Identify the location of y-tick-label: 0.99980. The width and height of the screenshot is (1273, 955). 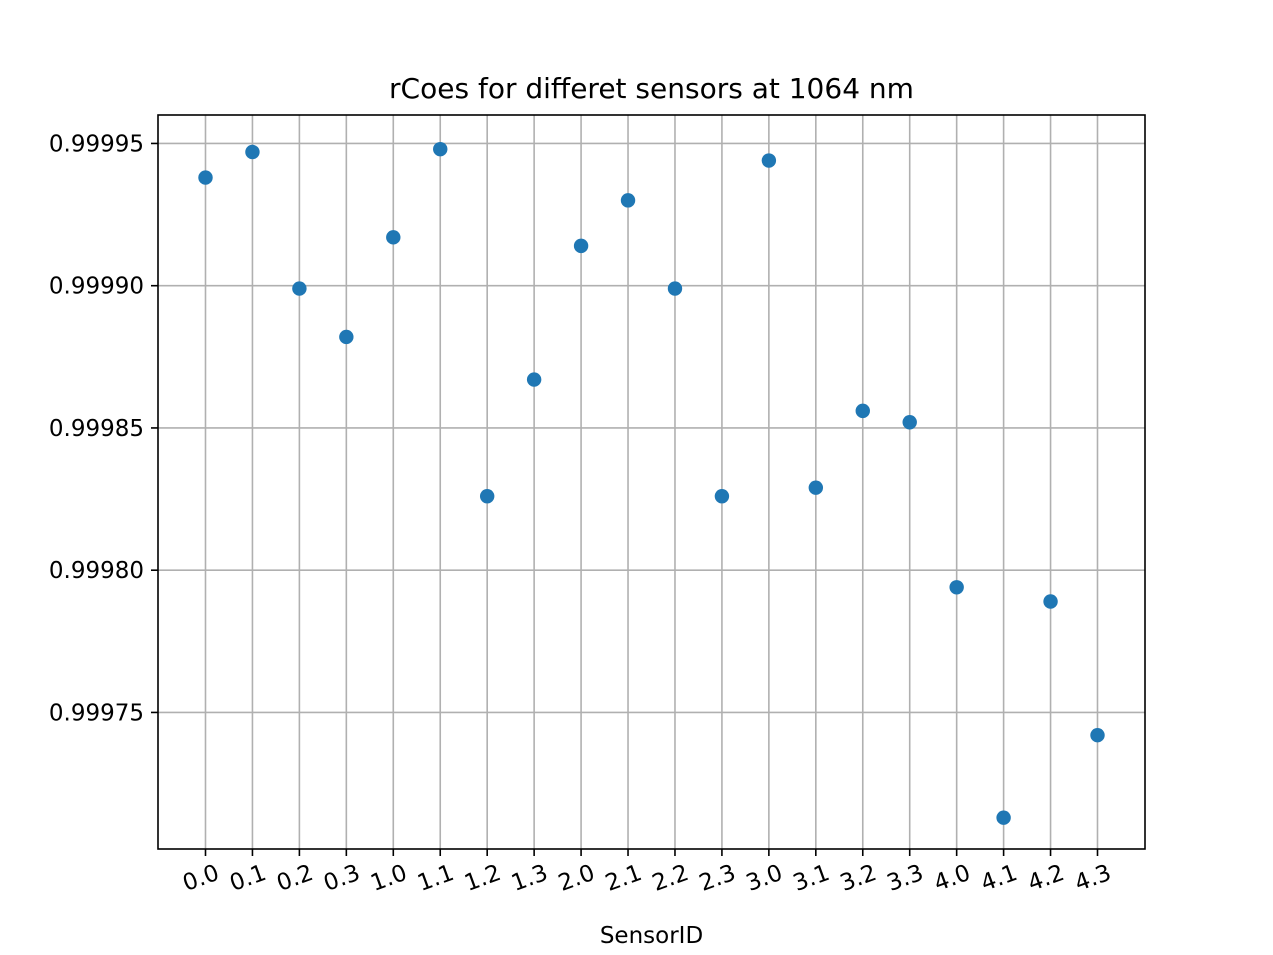
(96, 571).